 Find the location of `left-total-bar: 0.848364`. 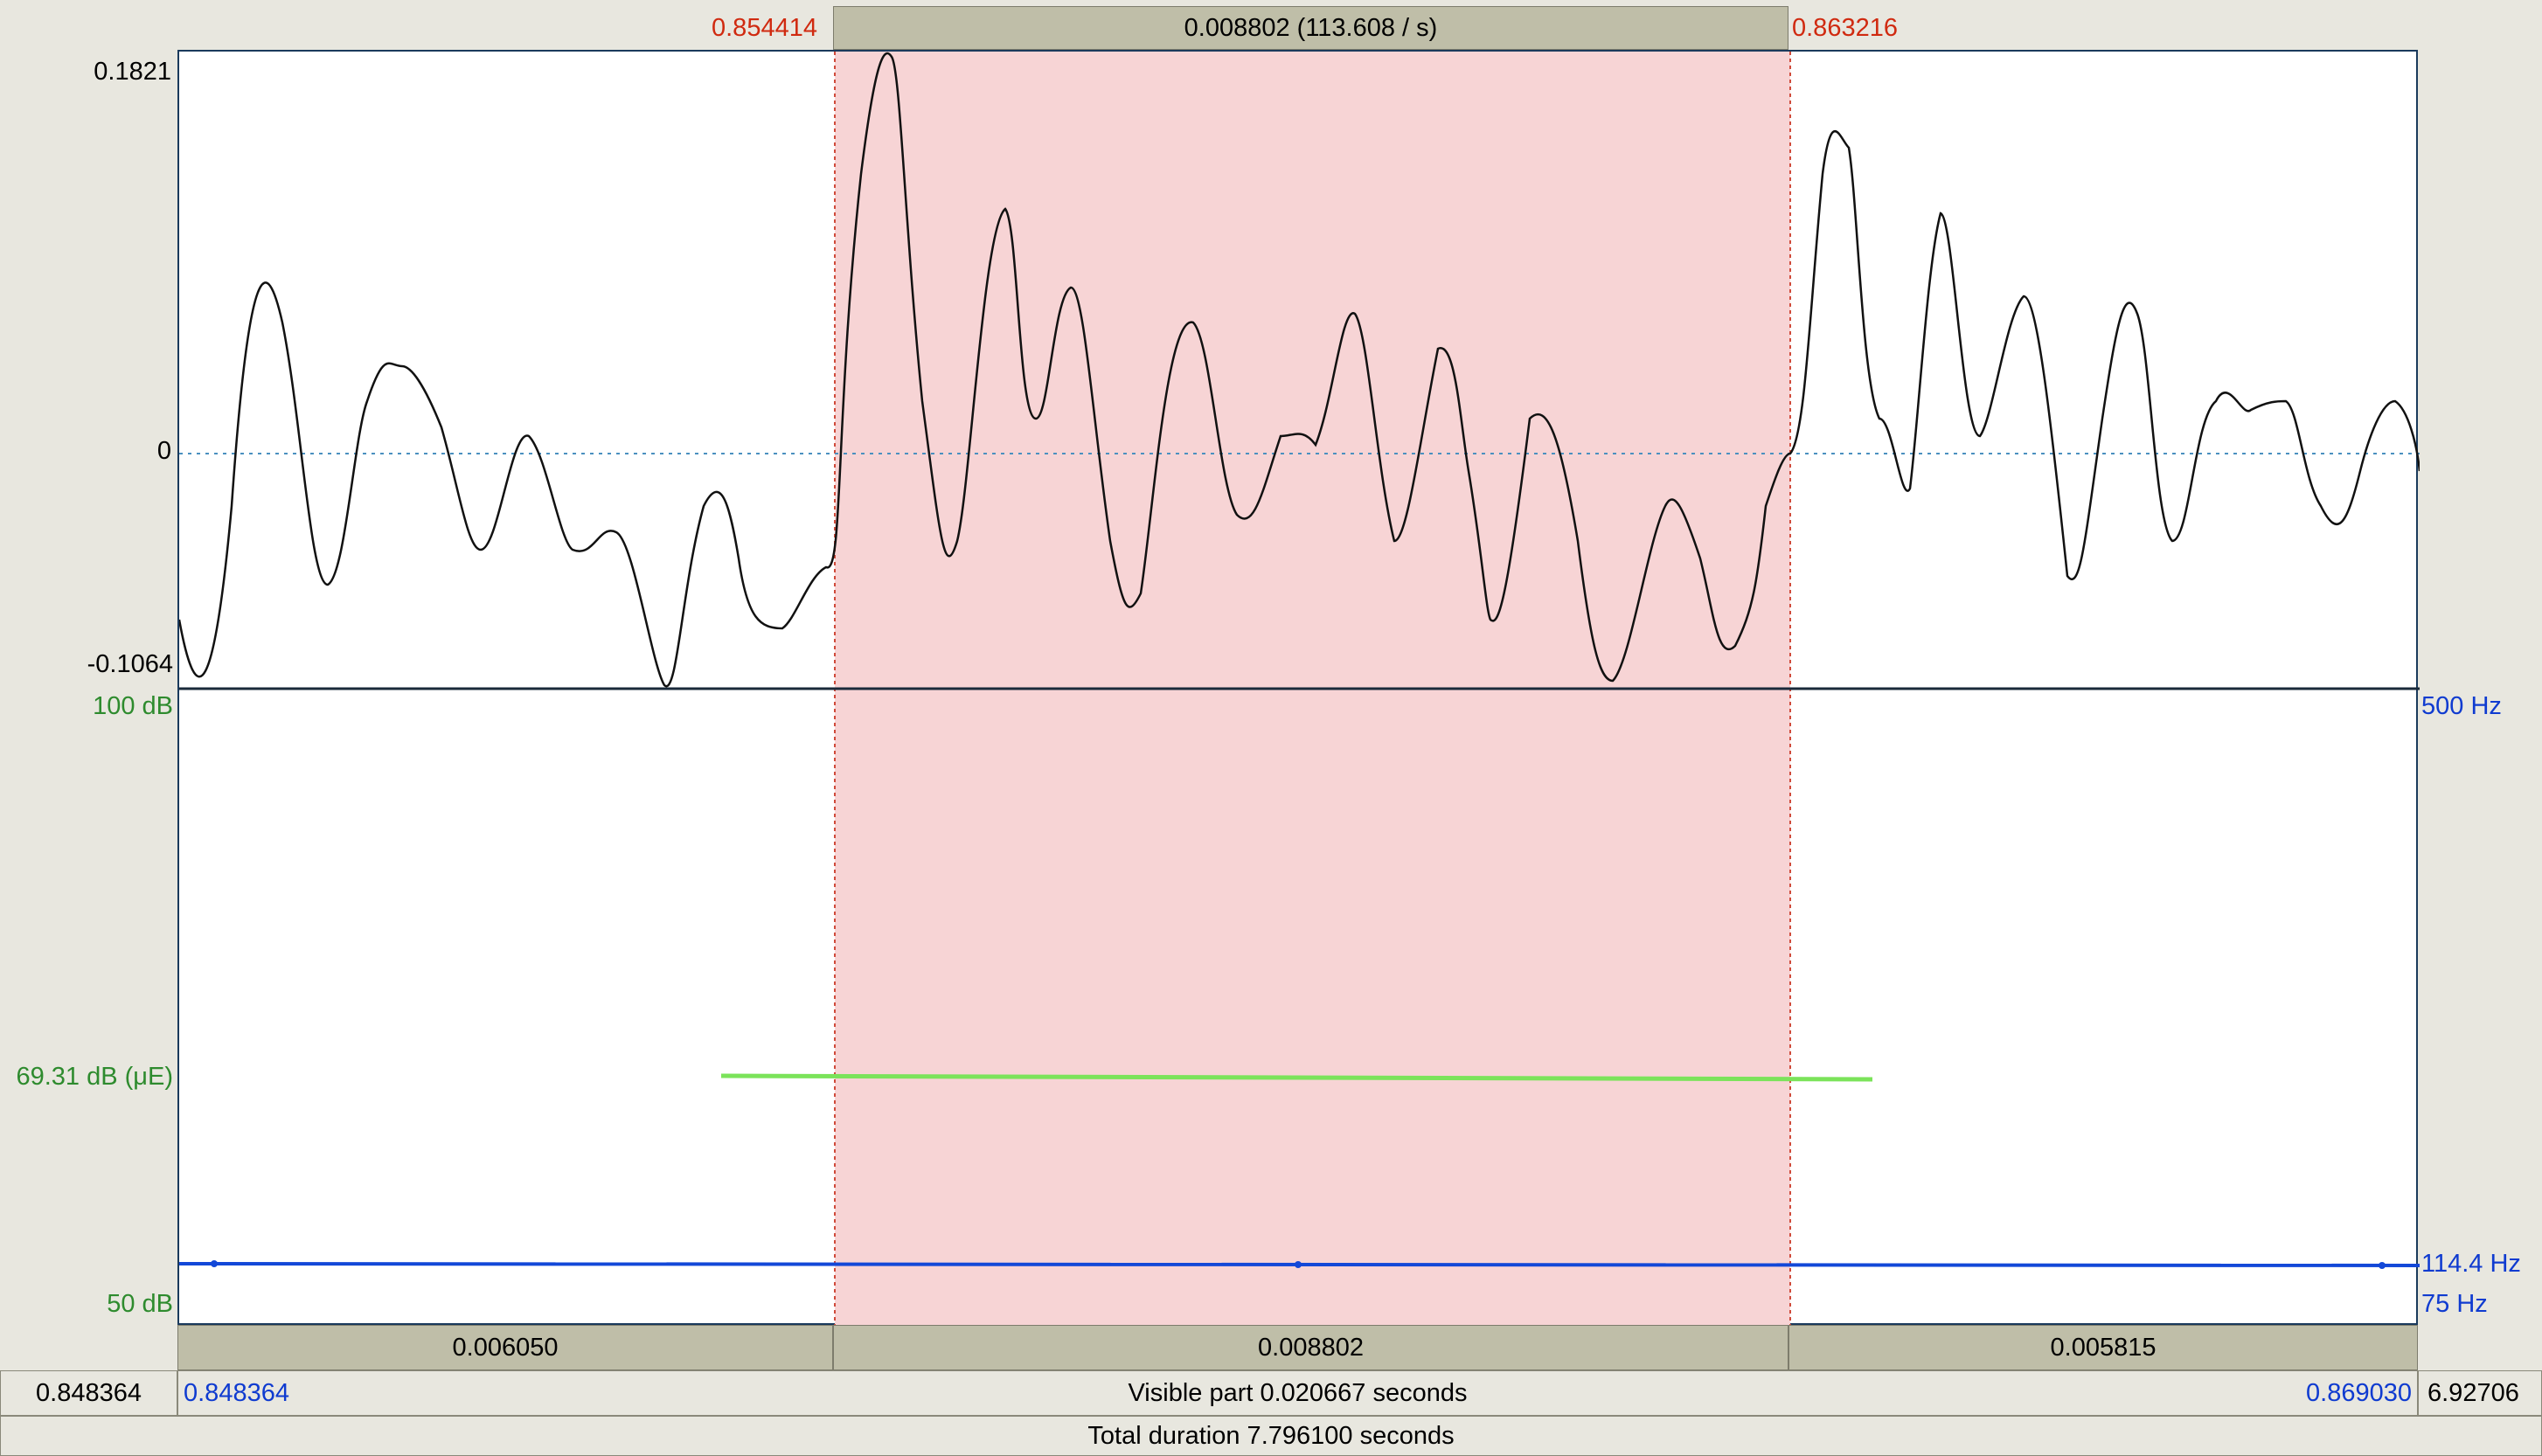

left-total-bar: 0.848364 is located at coordinates (89, 1393).